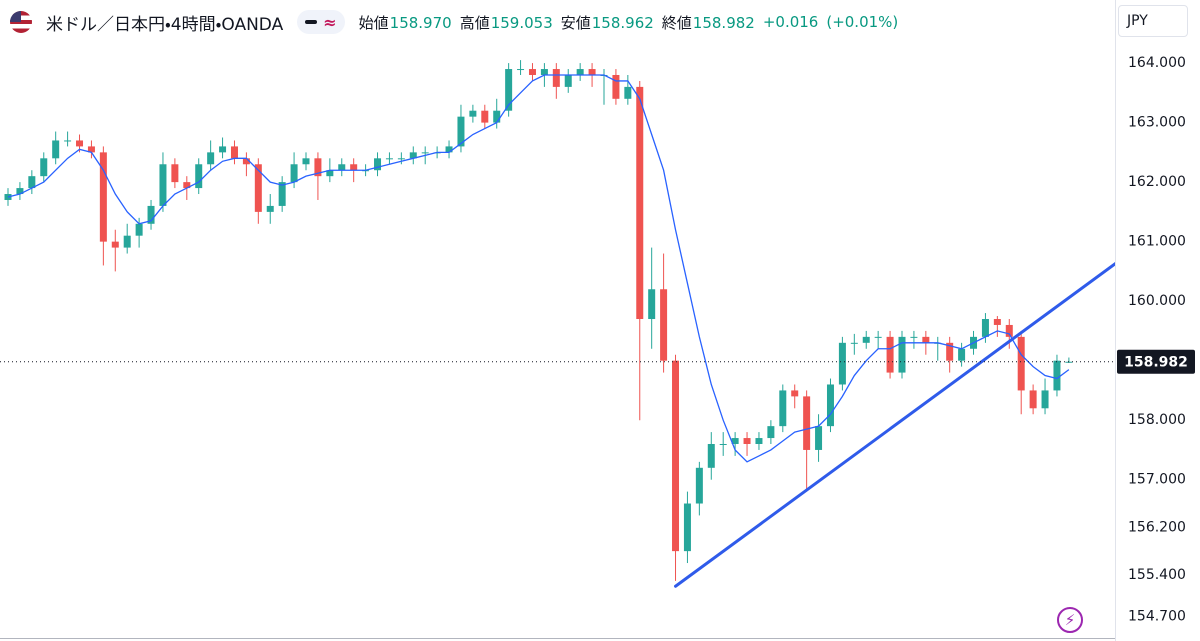 The width and height of the screenshot is (1200, 641). I want to click on ohlc-label: 終値, so click(676, 22).